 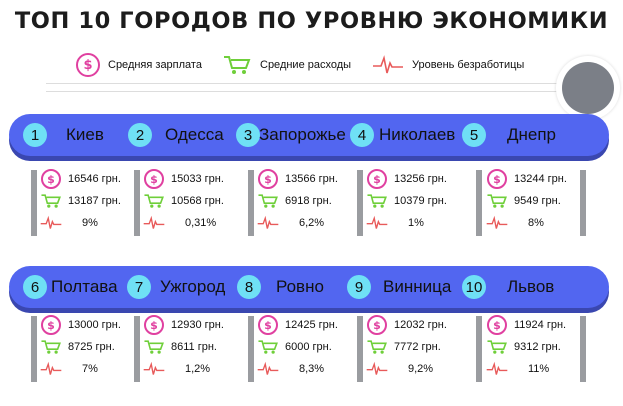 I want to click on stat-expenses: 6000 грн., so click(x=309, y=347).